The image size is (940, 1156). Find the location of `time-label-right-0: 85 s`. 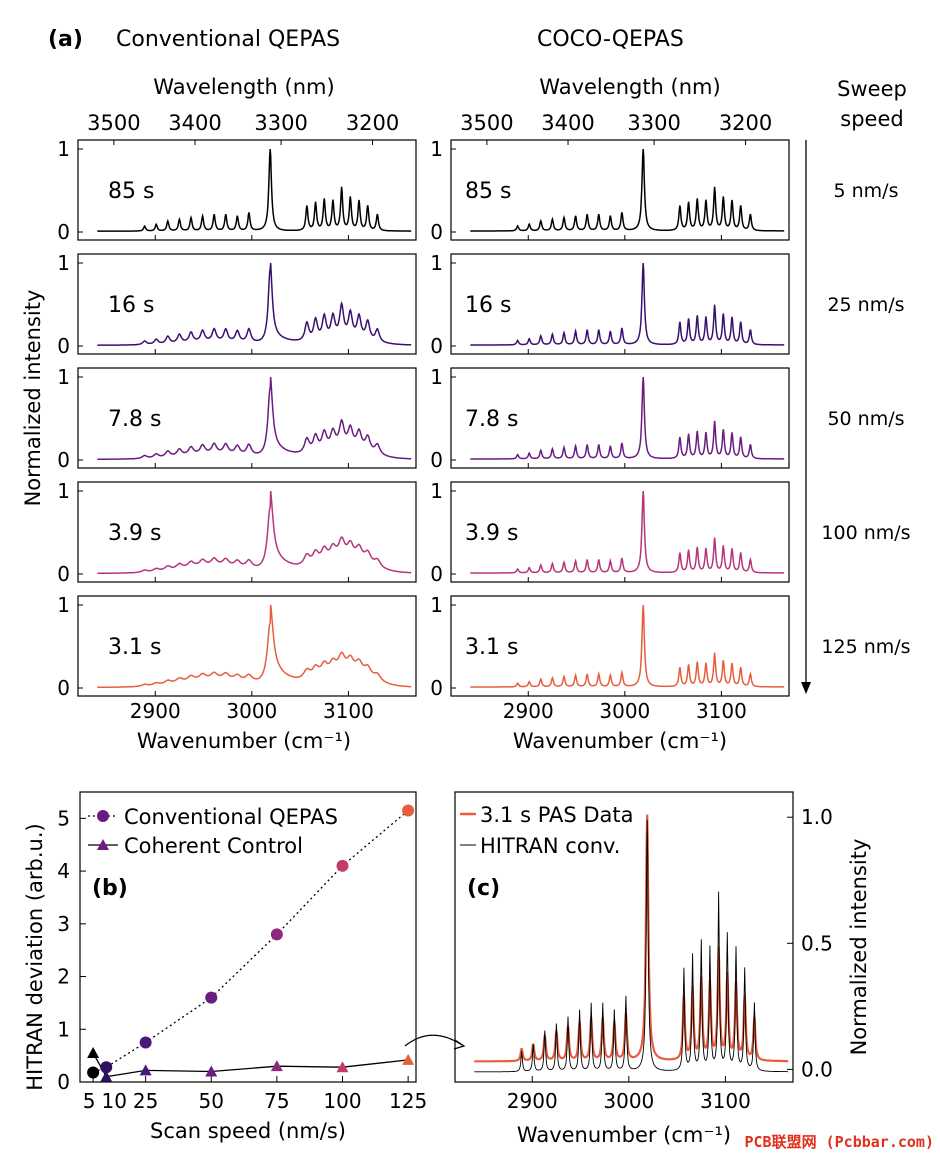

time-label-right-0: 85 s is located at coordinates (488, 191).